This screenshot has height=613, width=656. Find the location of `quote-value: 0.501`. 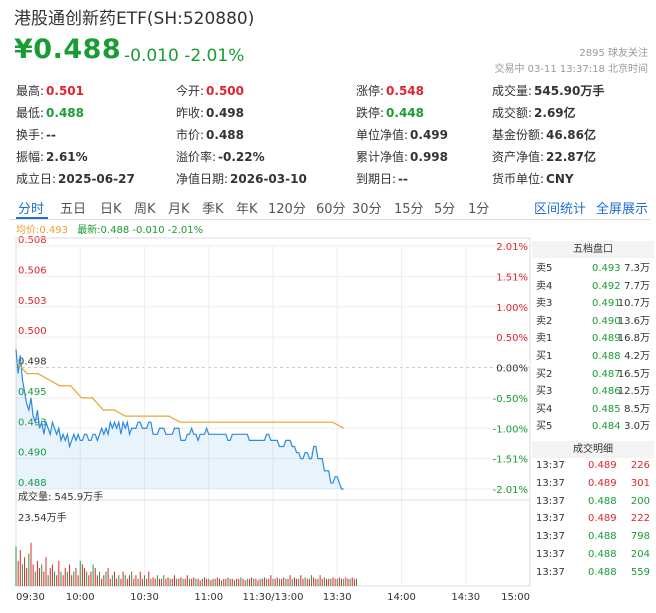

quote-value: 0.501 is located at coordinates (65, 91).